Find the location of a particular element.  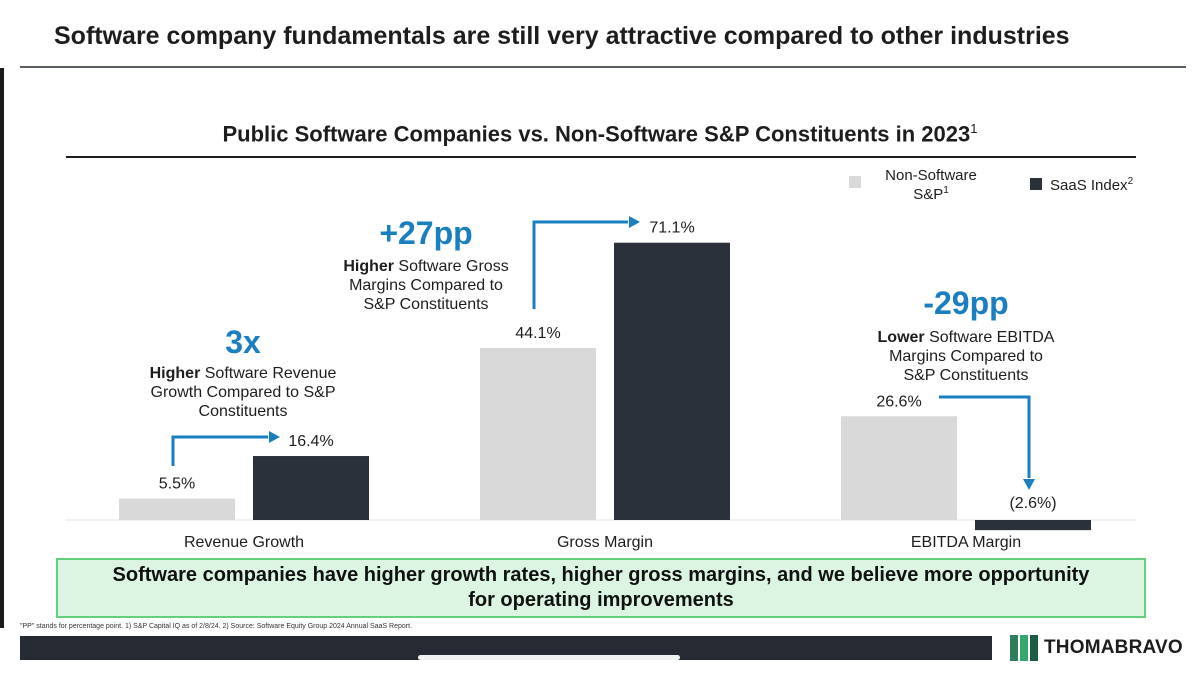

data-label: 71.1% is located at coordinates (671, 228).